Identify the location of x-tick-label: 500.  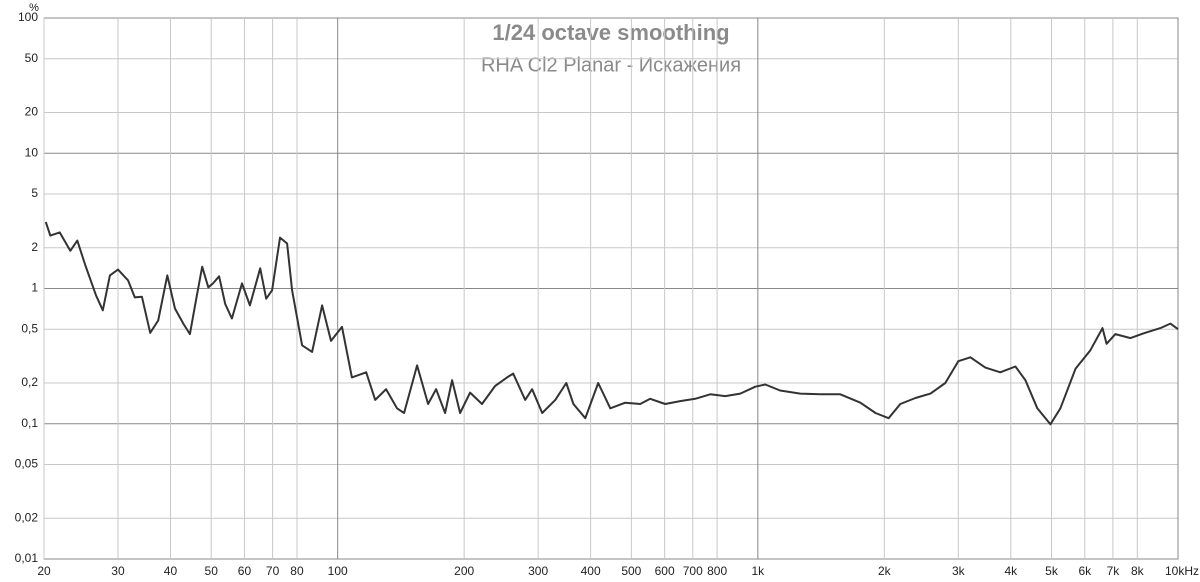
(631, 571).